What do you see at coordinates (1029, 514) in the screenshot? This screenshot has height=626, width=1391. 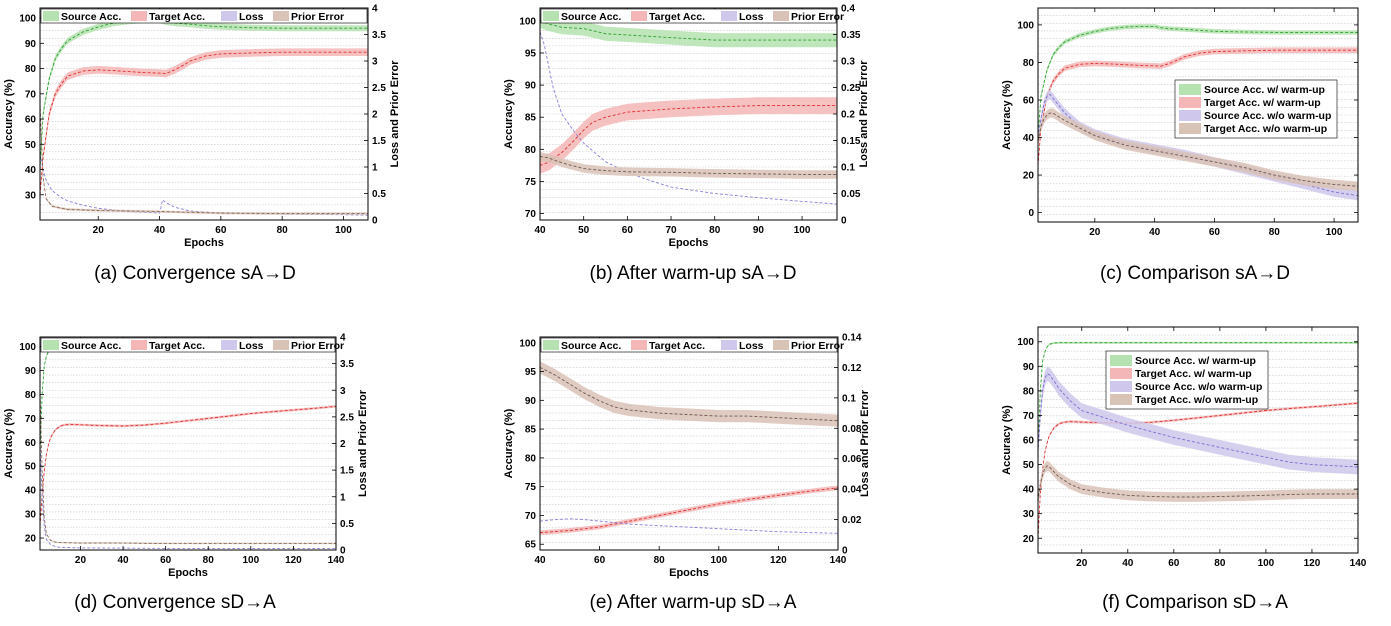 I see `y-tick-label: 30` at bounding box center [1029, 514].